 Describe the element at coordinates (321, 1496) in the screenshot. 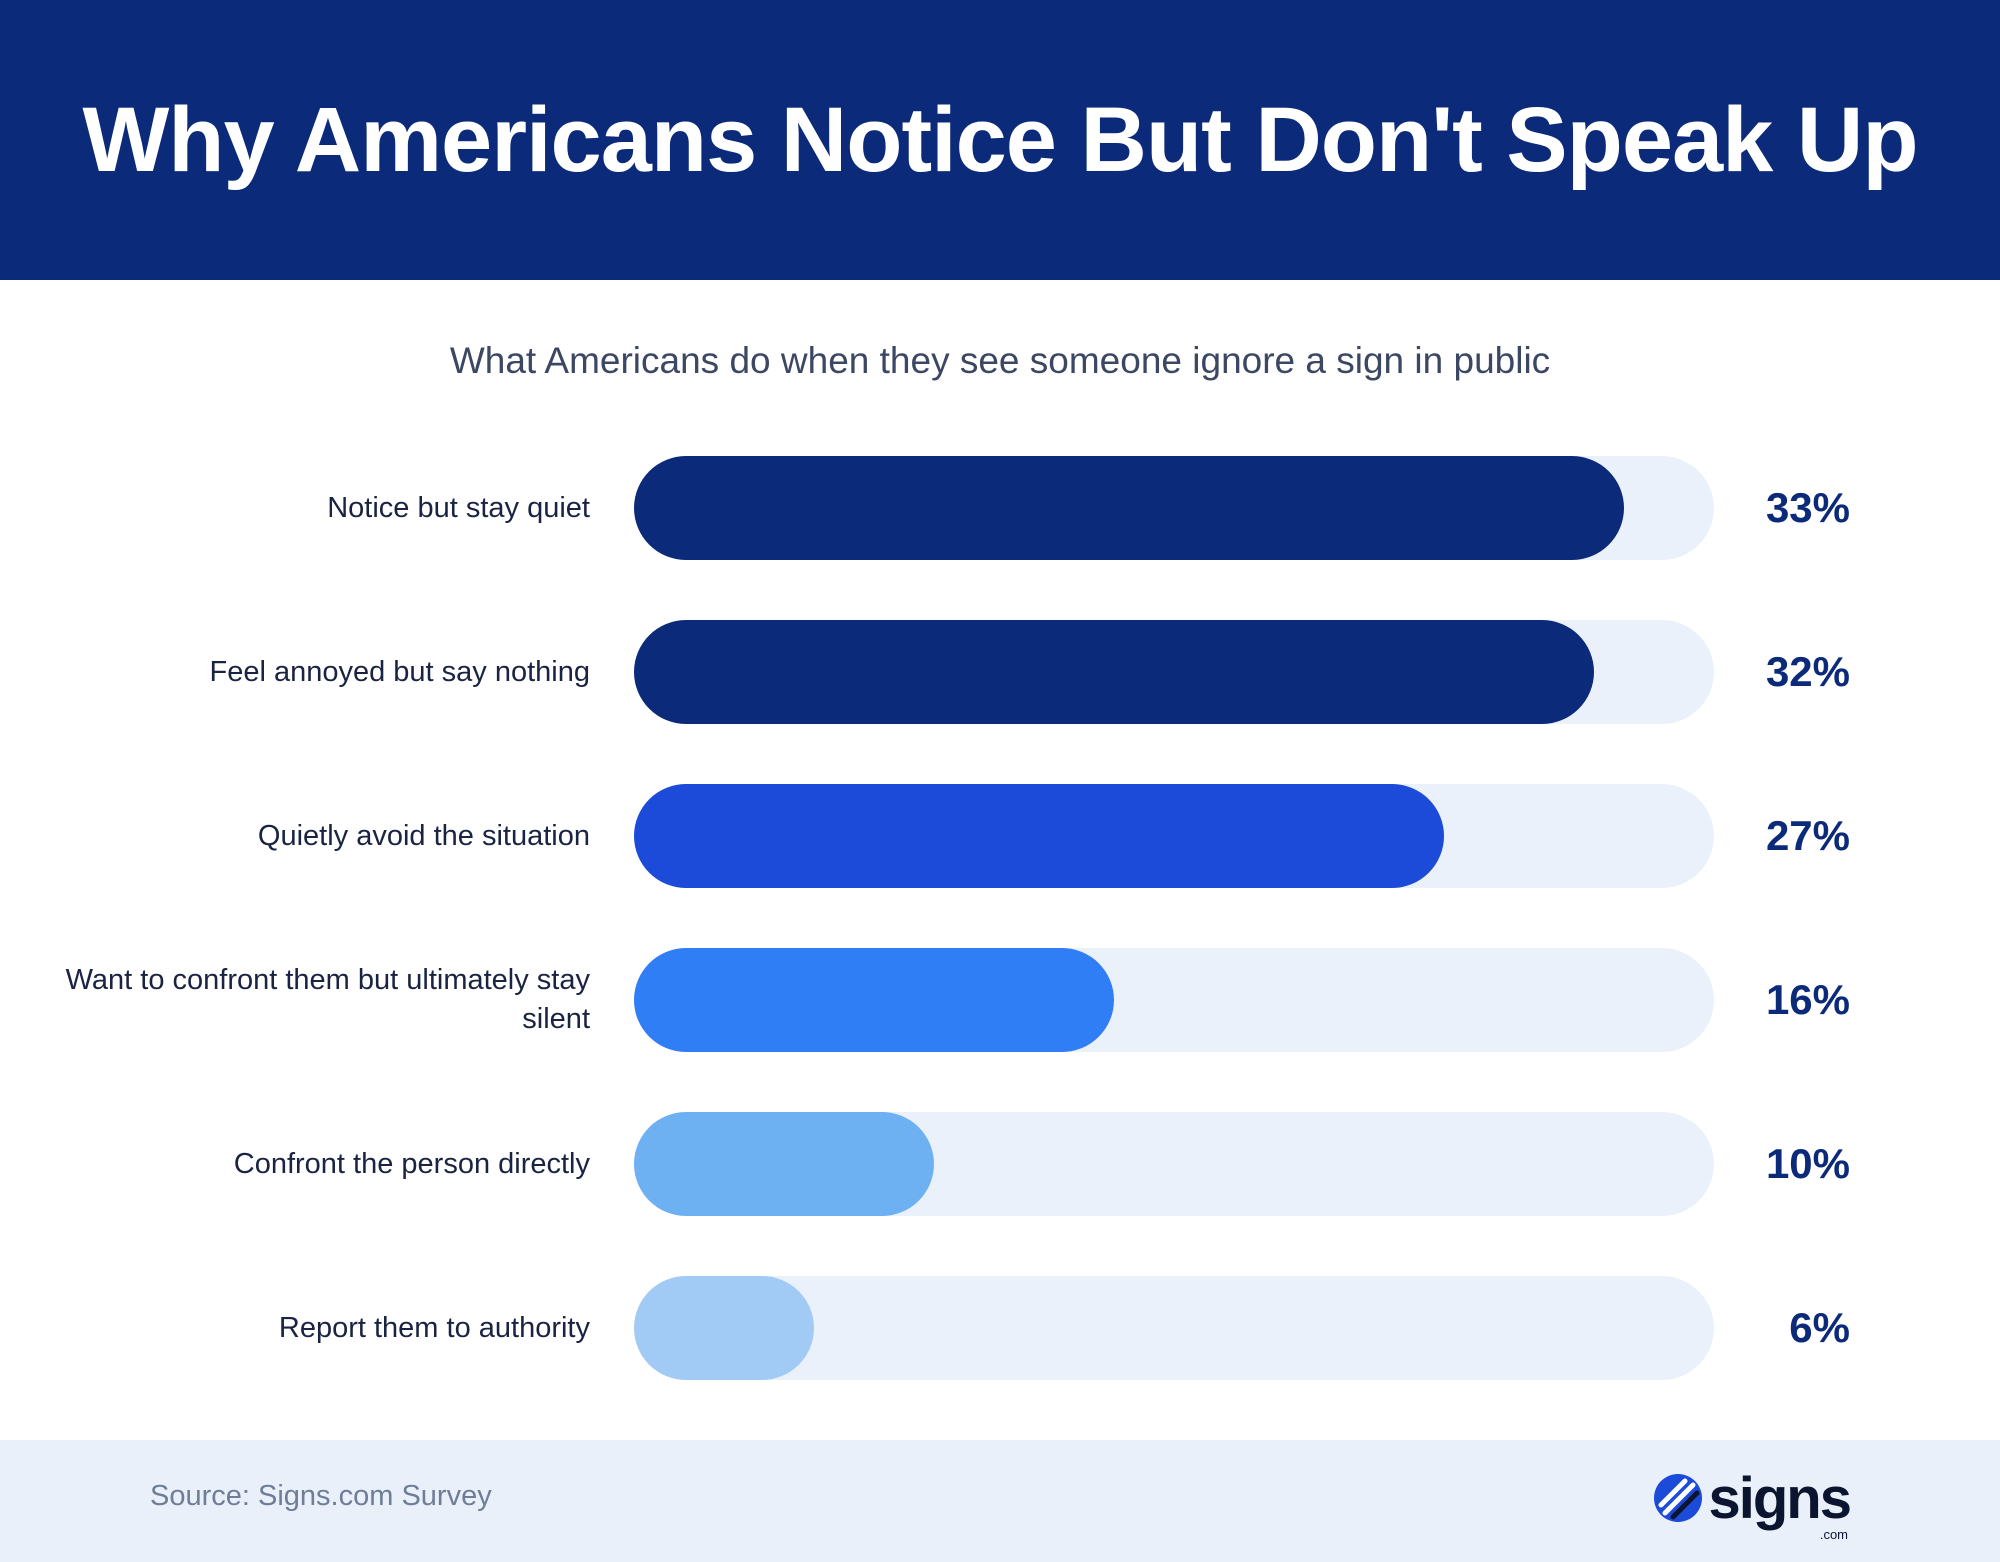

I see `source-text: Source: Signs.com Survey` at that location.